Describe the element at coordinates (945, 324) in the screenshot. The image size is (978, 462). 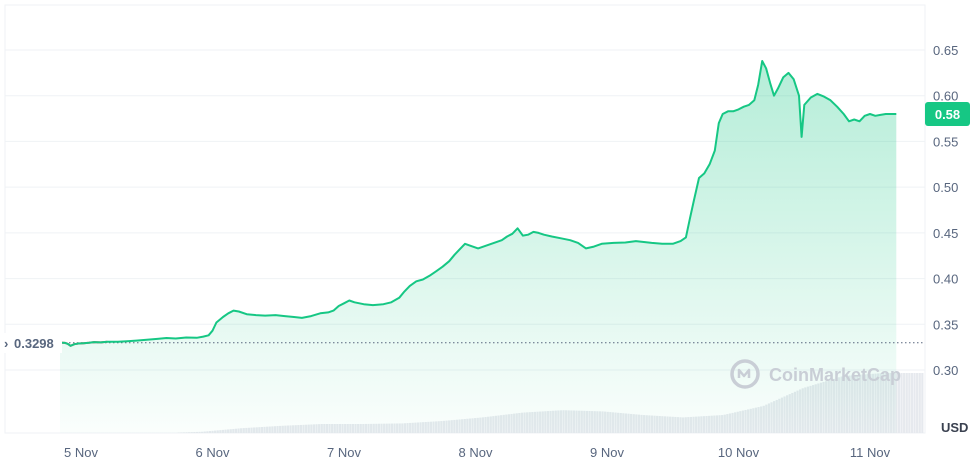
I see `y-tick-label: 0.35` at that location.